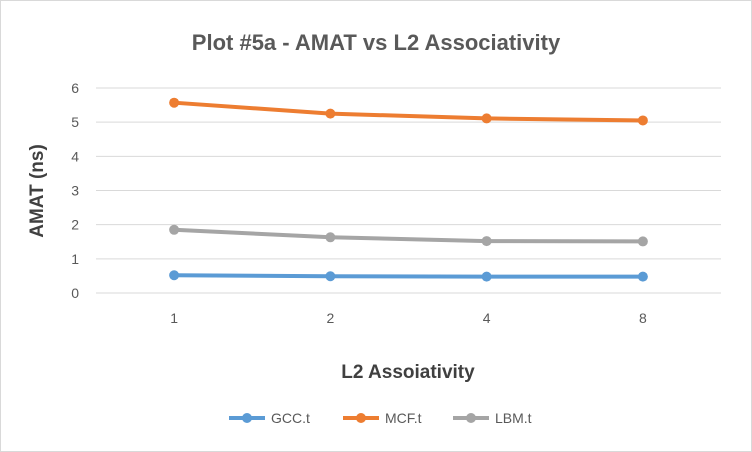 Image resolution: width=752 pixels, height=452 pixels. What do you see at coordinates (643, 318) in the screenshot?
I see `x-tick-label: 8` at bounding box center [643, 318].